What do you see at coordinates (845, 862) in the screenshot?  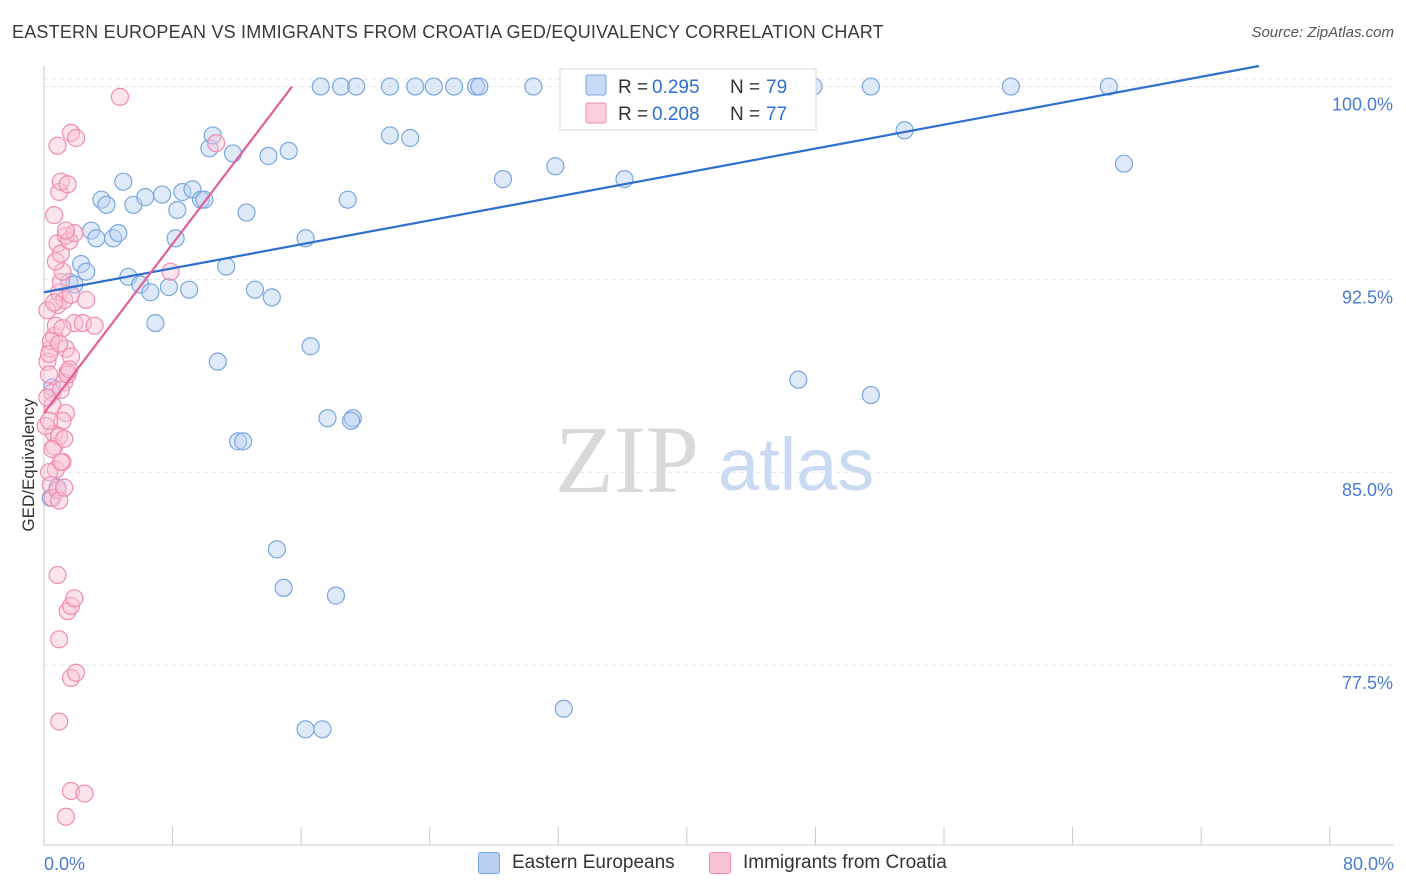 I see `legend-label-croatia: Immigrants from Croatia` at bounding box center [845, 862].